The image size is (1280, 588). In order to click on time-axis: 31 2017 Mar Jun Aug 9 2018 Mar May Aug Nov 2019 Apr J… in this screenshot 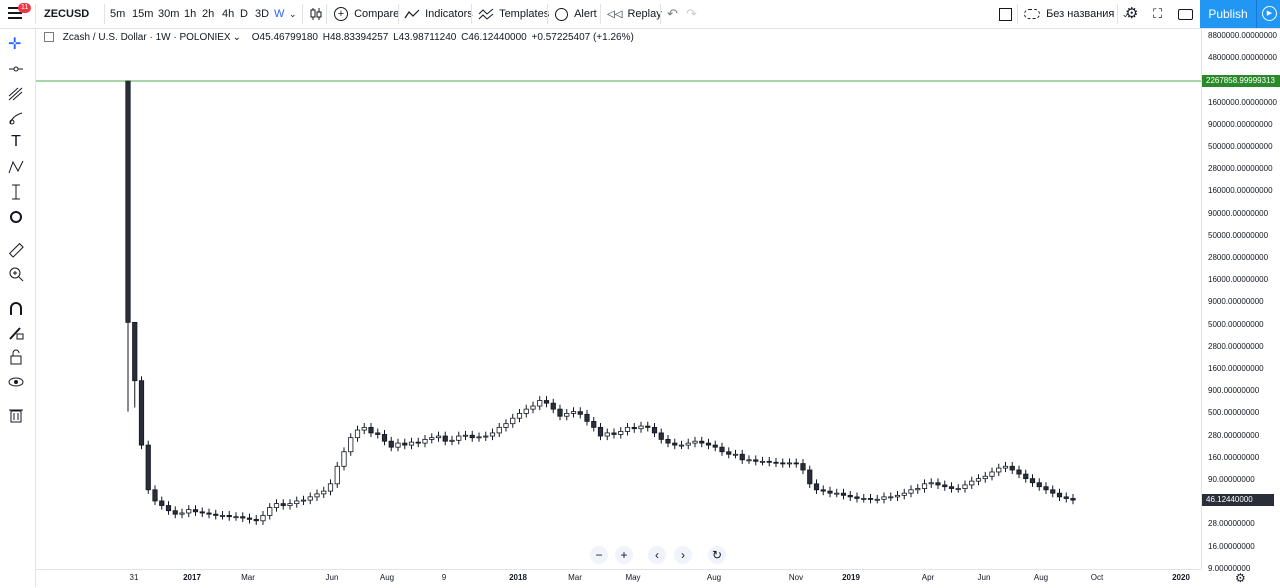, I will do `click(618, 578)`.